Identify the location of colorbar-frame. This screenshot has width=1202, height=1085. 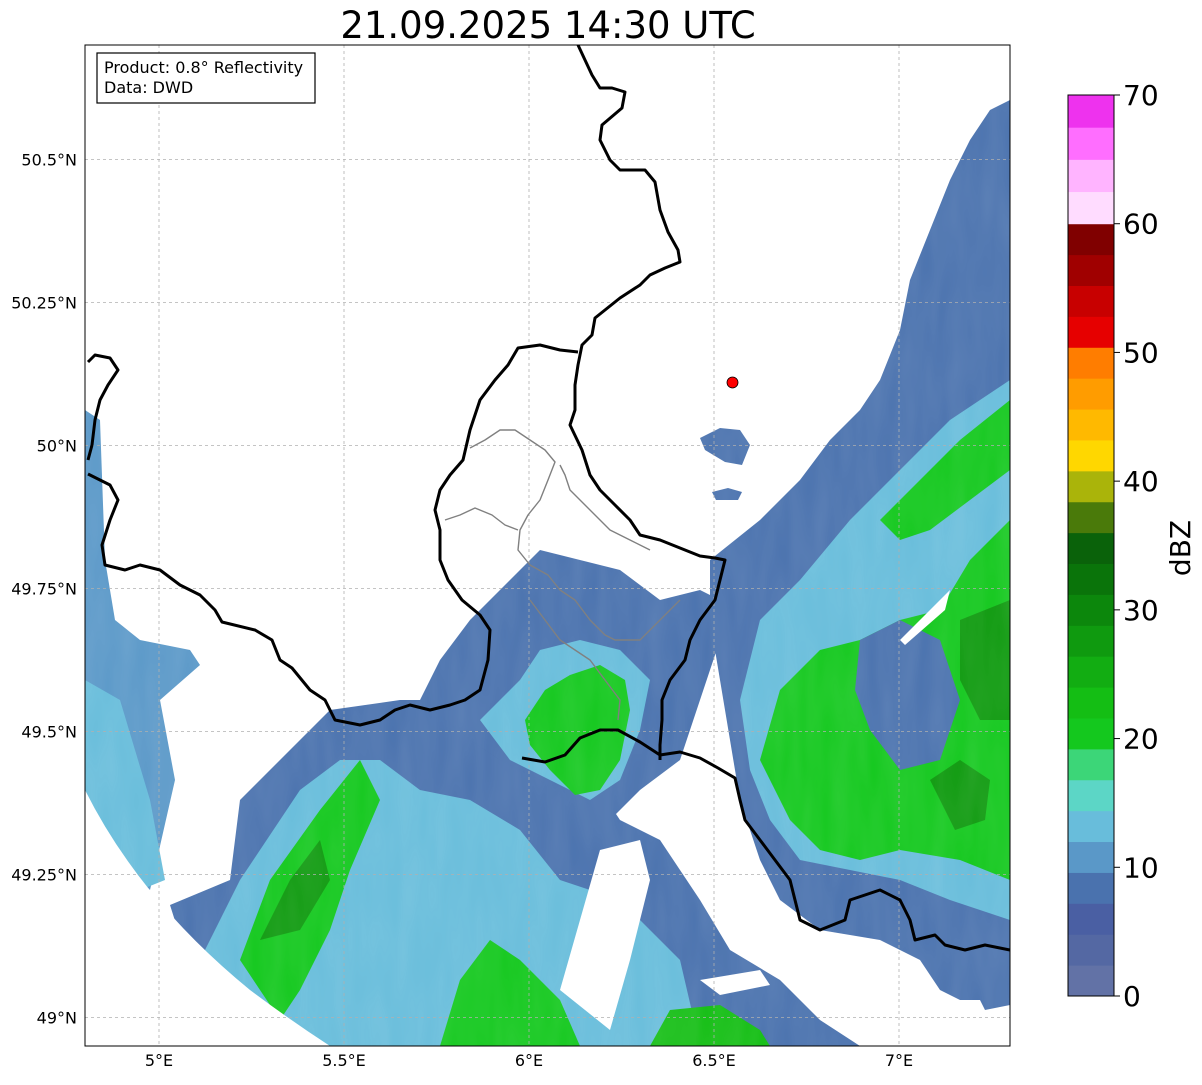
(1091, 545).